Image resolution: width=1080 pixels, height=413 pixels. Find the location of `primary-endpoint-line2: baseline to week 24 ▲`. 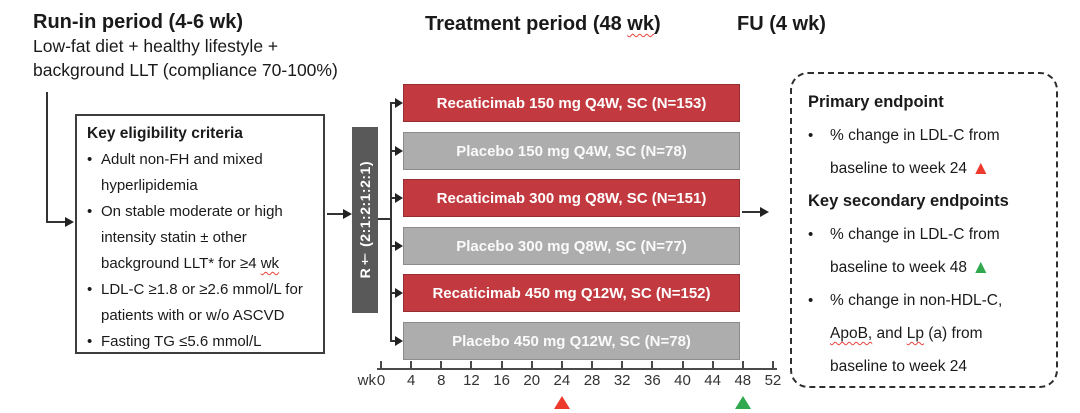

primary-endpoint-line2: baseline to week 24 ▲ is located at coordinates (936, 168).